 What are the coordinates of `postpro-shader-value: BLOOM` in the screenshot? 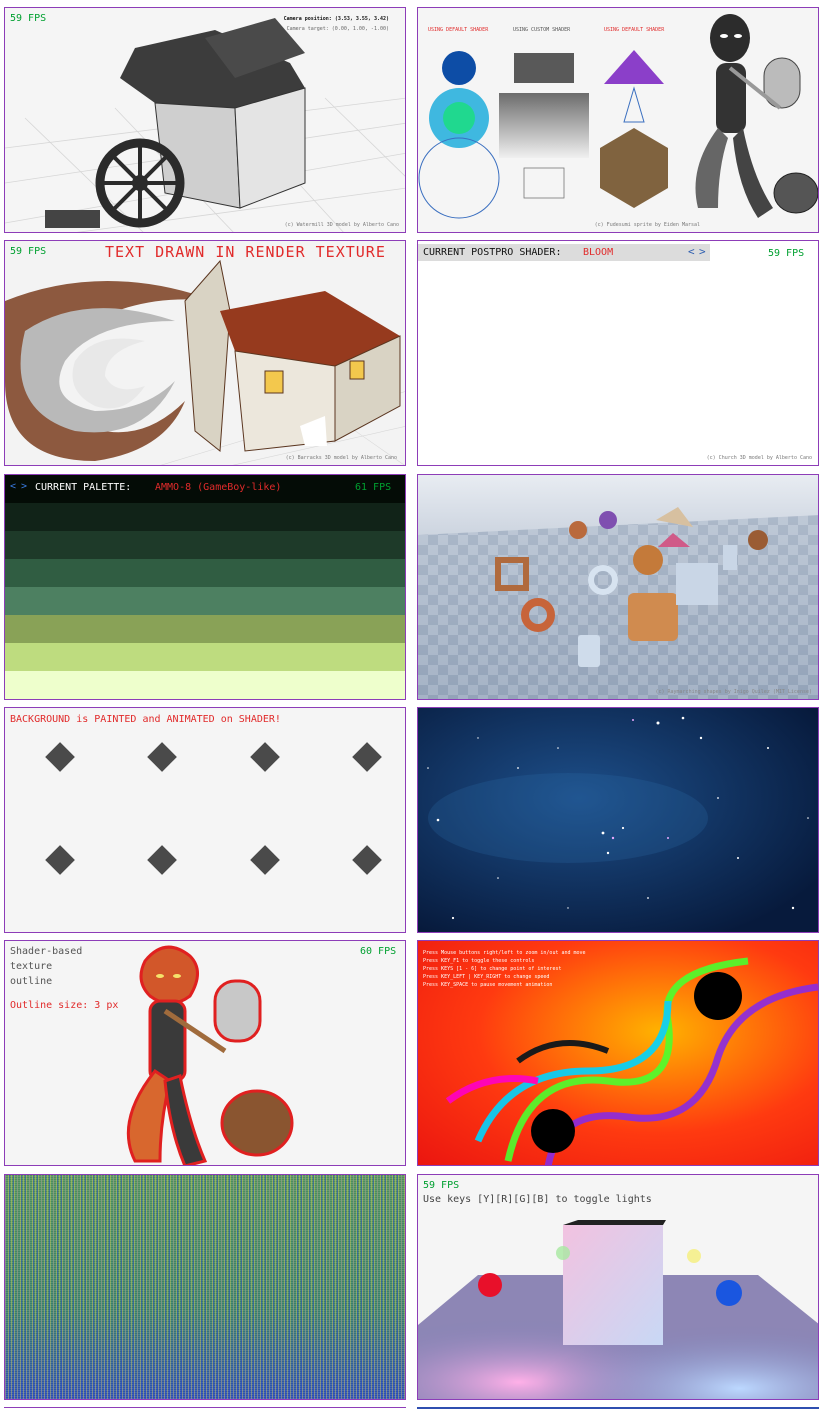 It's located at (598, 252).